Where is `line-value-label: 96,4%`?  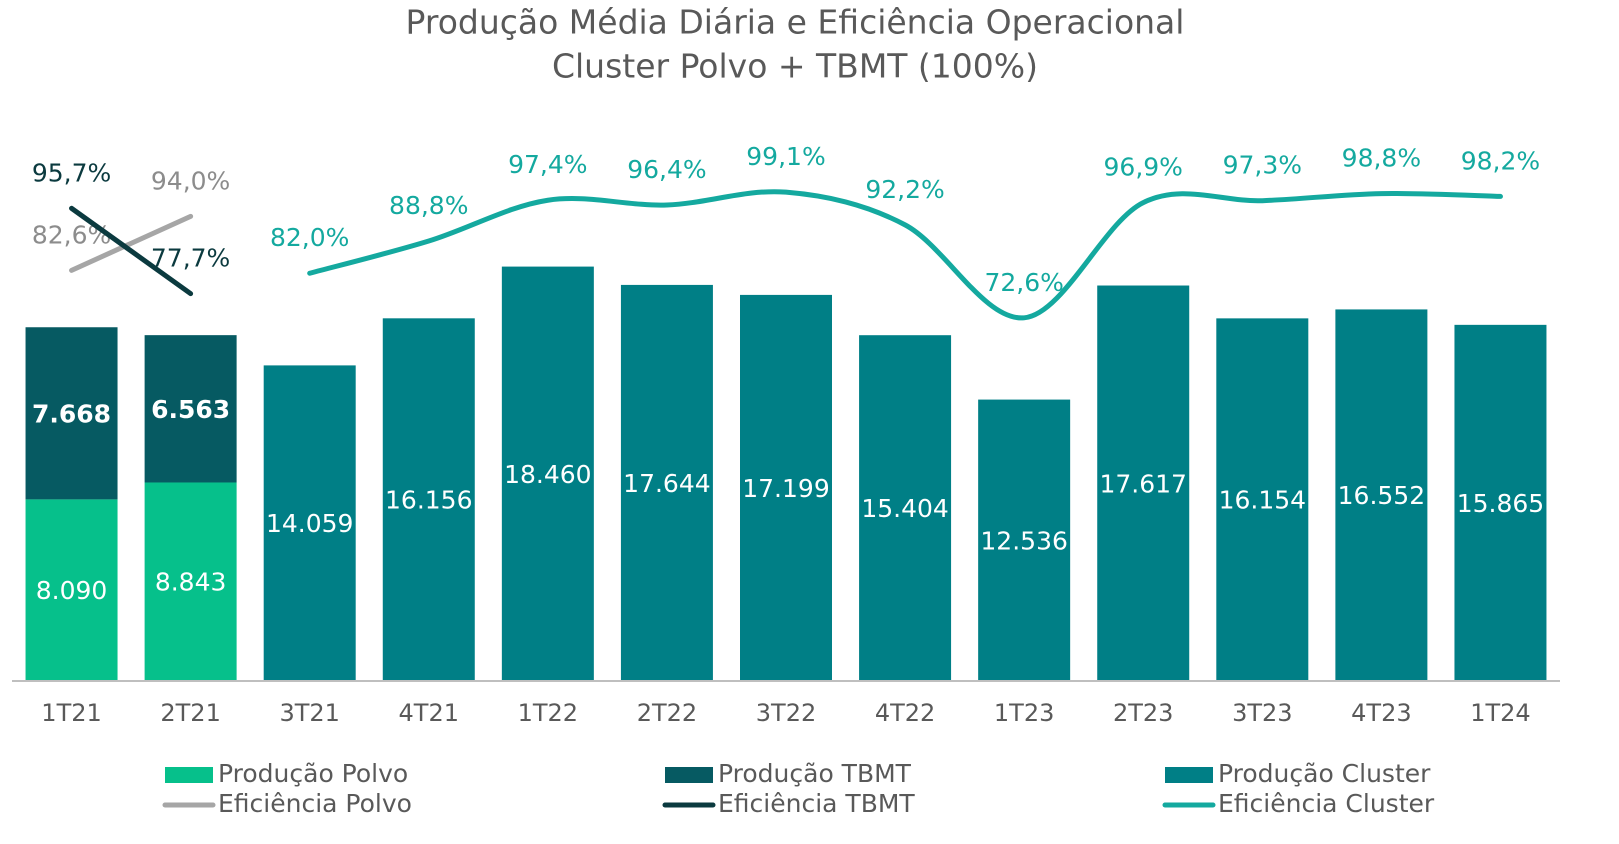 line-value-label: 96,4% is located at coordinates (666, 169).